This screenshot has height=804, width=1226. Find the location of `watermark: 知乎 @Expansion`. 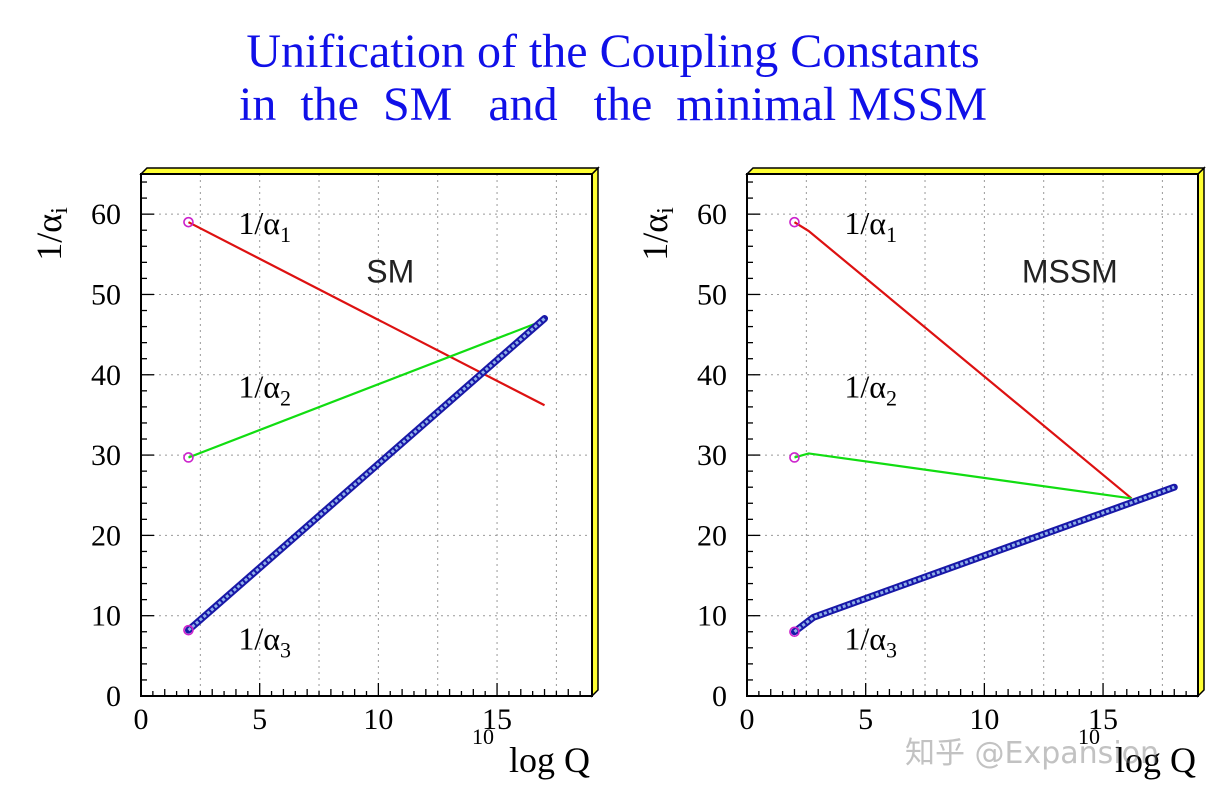

watermark: 知乎 @Expansion is located at coordinates (1032, 753).